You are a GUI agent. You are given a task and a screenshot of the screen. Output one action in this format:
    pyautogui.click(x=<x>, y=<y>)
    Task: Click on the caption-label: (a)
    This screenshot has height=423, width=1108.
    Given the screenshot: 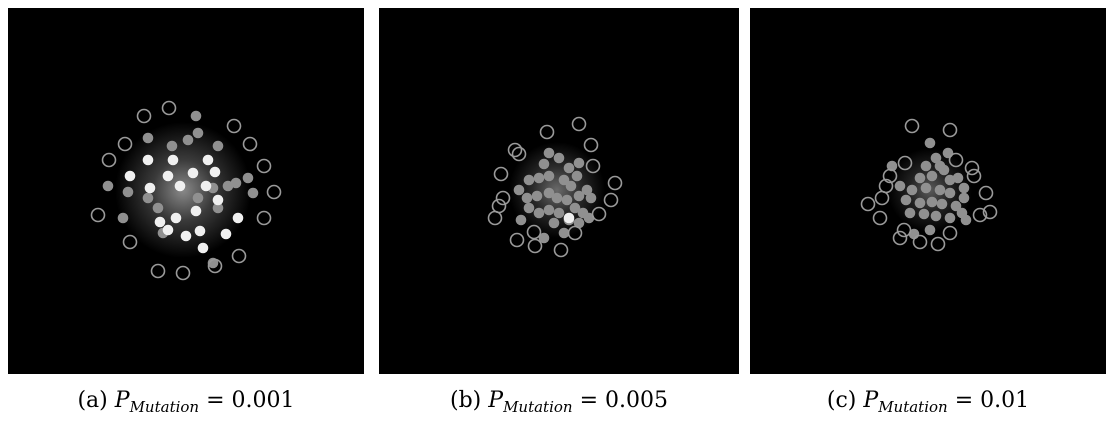 What is the action you would take?
    pyautogui.click(x=92, y=400)
    